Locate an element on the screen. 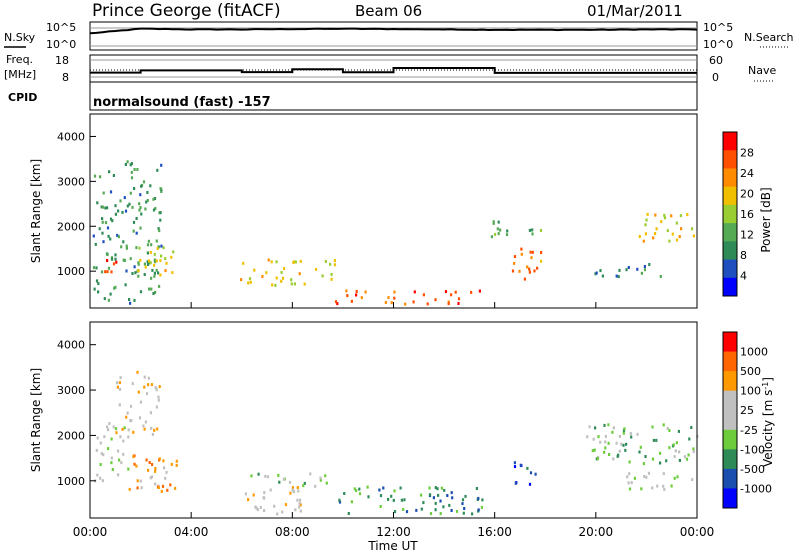 Image resolution: width=800 pixels, height=554 pixels. colorbar-tick-label: 25 is located at coordinates (747, 410).